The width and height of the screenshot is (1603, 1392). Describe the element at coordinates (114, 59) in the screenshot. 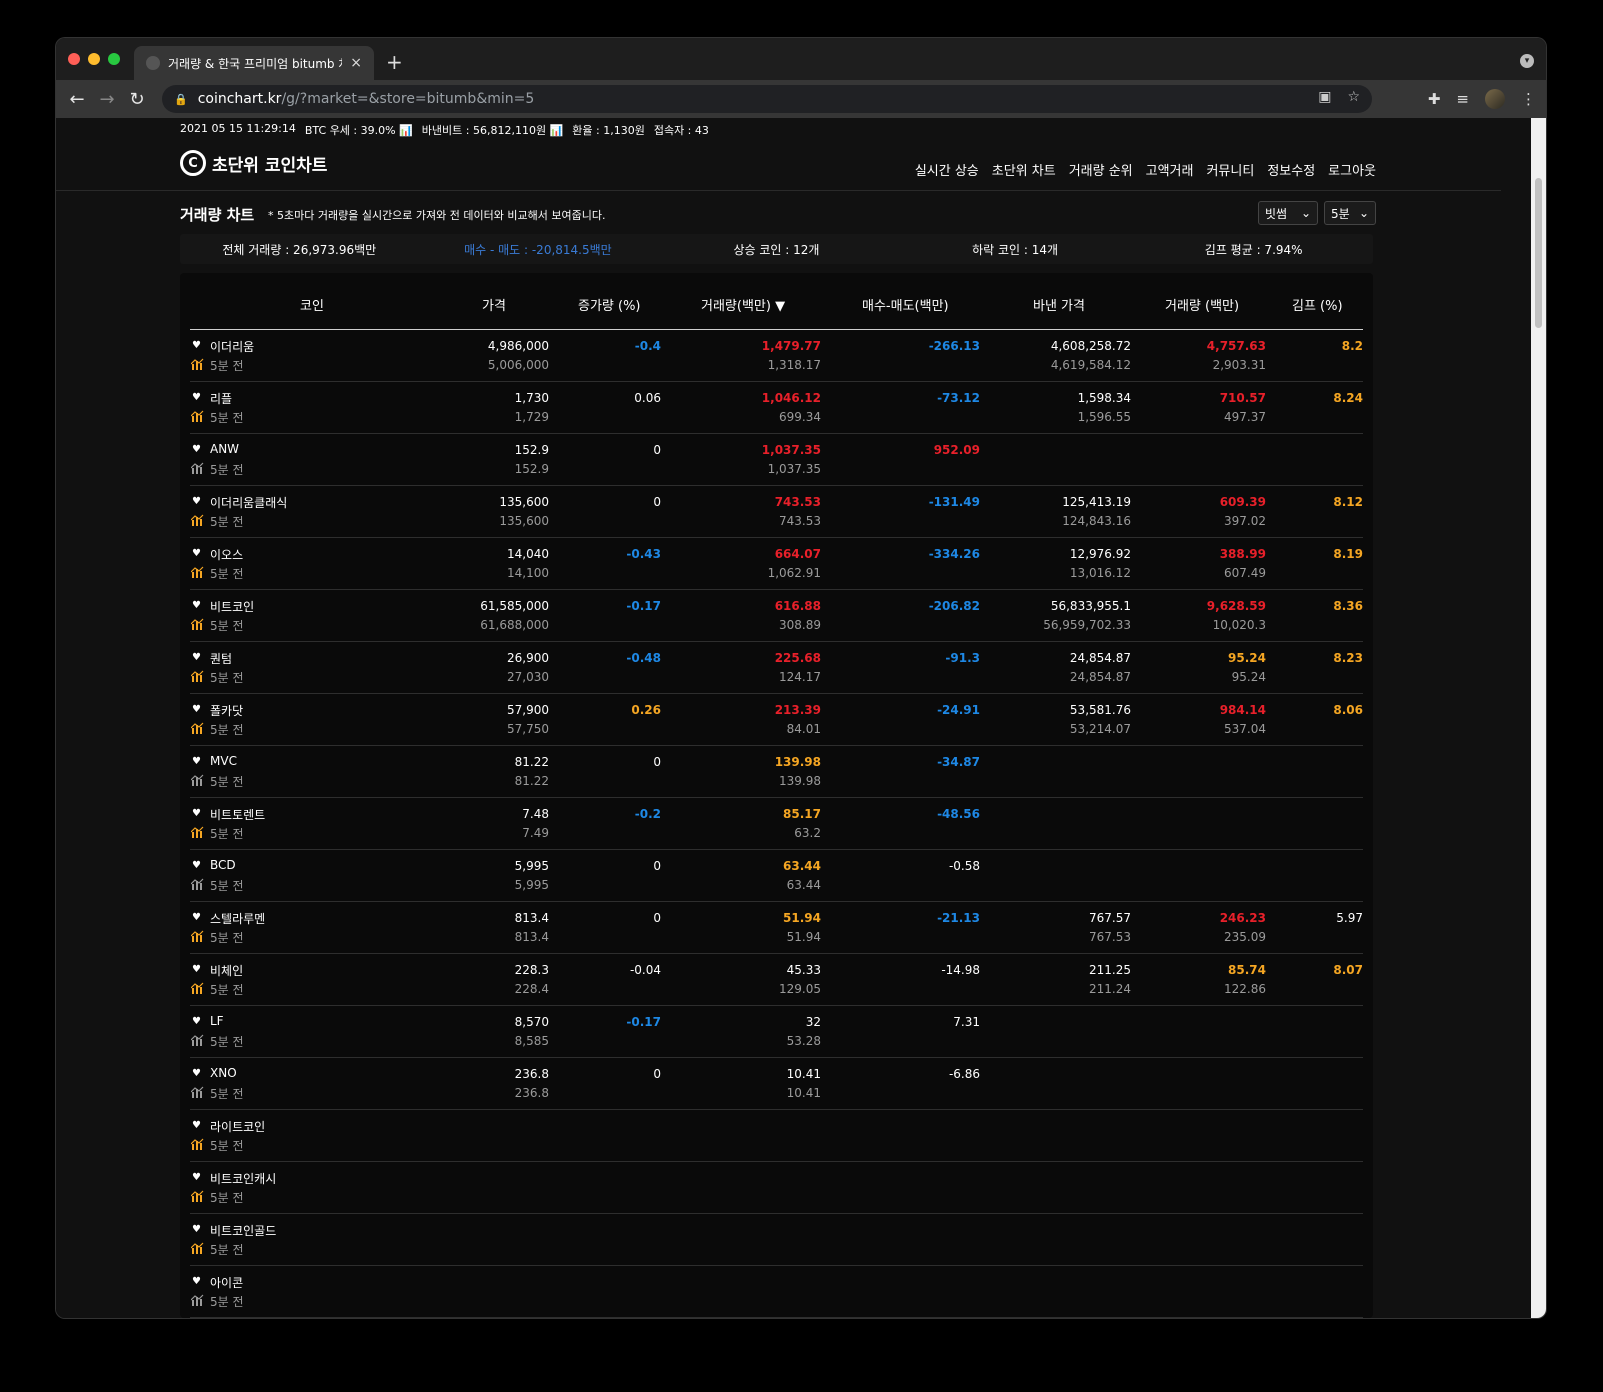

I see `maximize-window-button` at that location.